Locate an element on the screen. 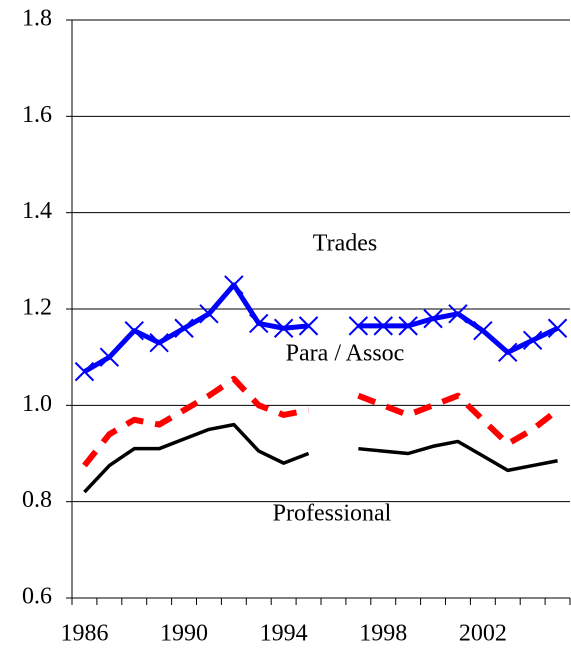  x-tick-label: 1998 is located at coordinates (383, 634).